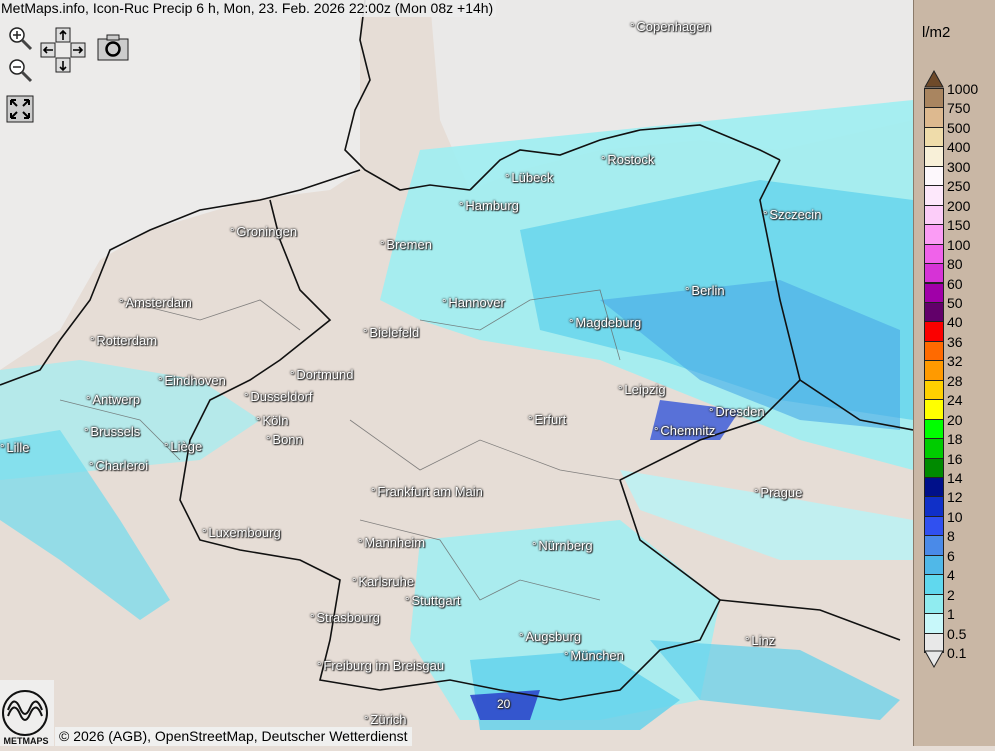 This screenshot has height=751, width=995. I want to click on city-label: ° Hannover, so click(473, 303).